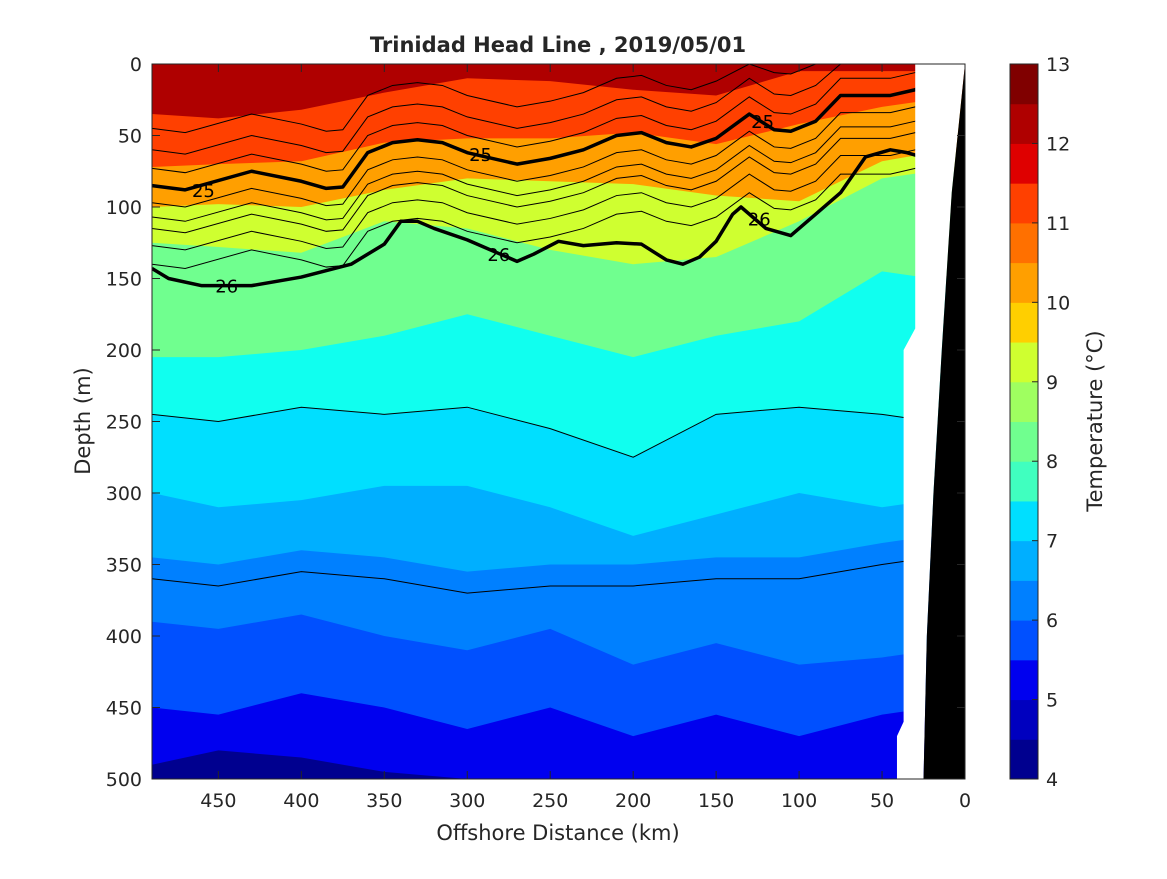 Image resolution: width=1167 pixels, height=879 pixels. I want to click on colorbar-tick-label: 4, so click(1052, 780).